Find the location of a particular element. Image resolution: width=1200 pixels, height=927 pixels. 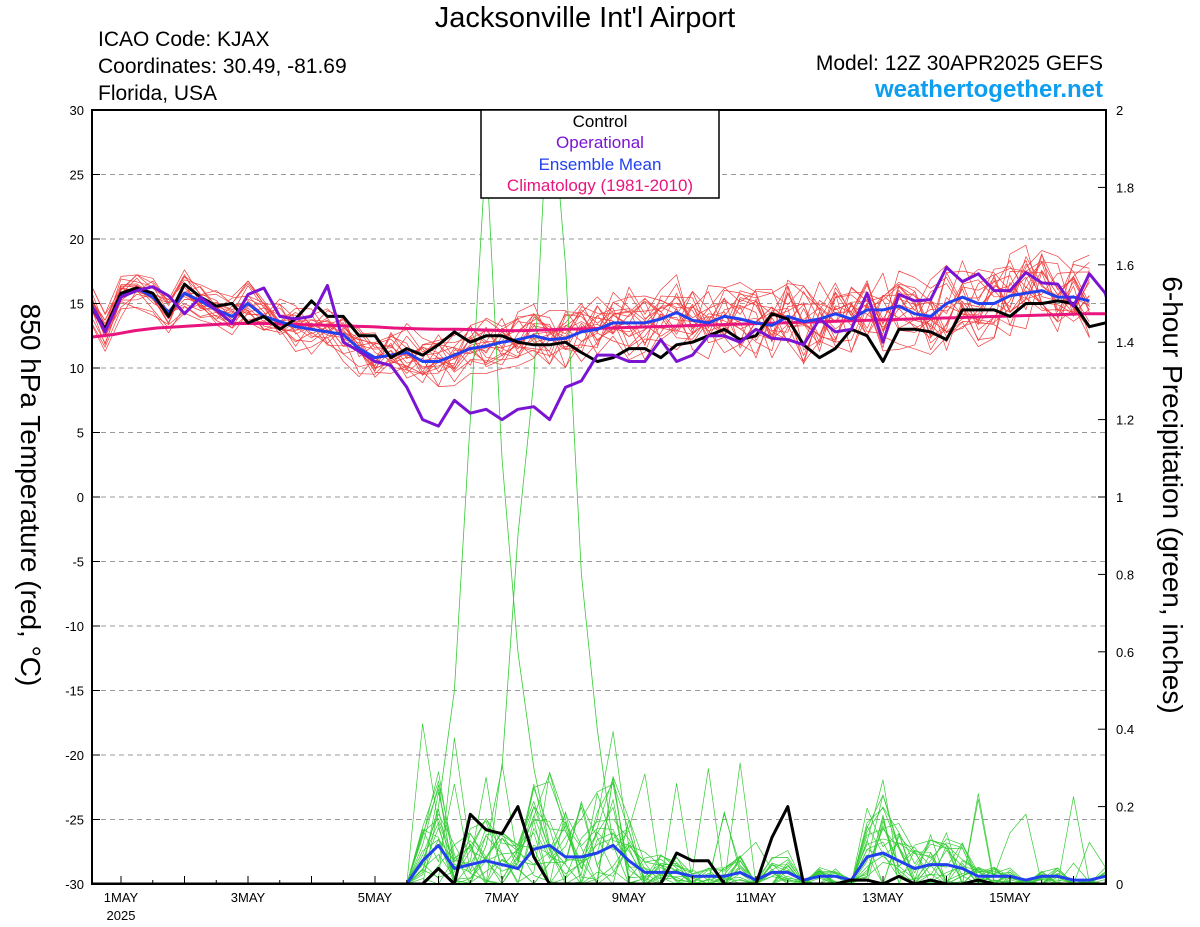

x-tick-label: 3MAY is located at coordinates (248, 897).